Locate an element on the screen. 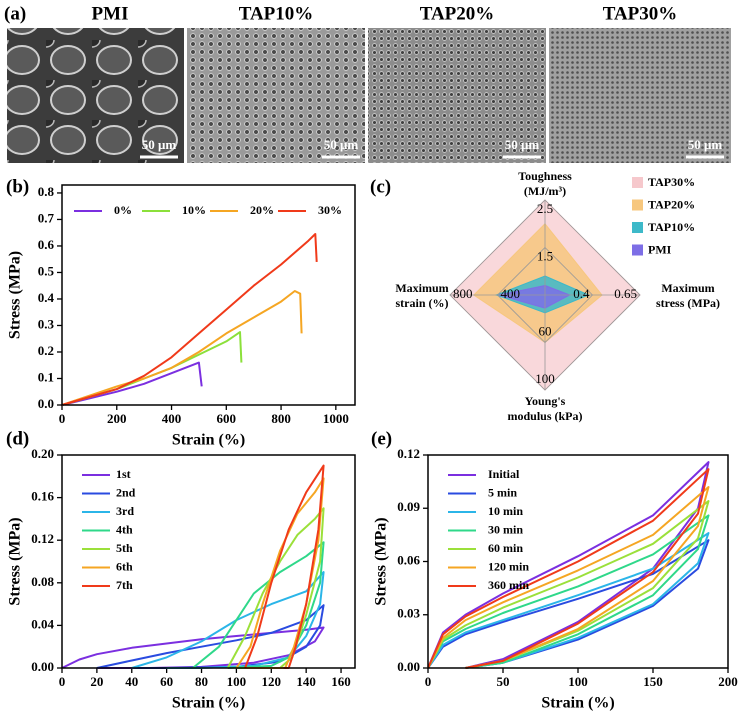 The width and height of the screenshot is (740, 722). legend-label: 10 min is located at coordinates (505, 511).